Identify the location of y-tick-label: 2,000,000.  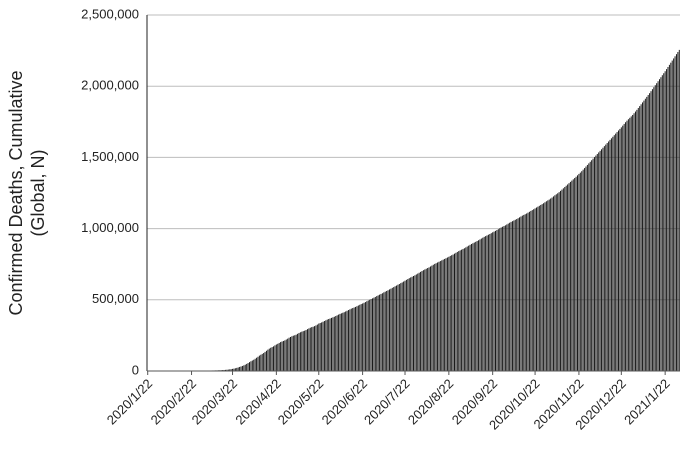
(110, 85).